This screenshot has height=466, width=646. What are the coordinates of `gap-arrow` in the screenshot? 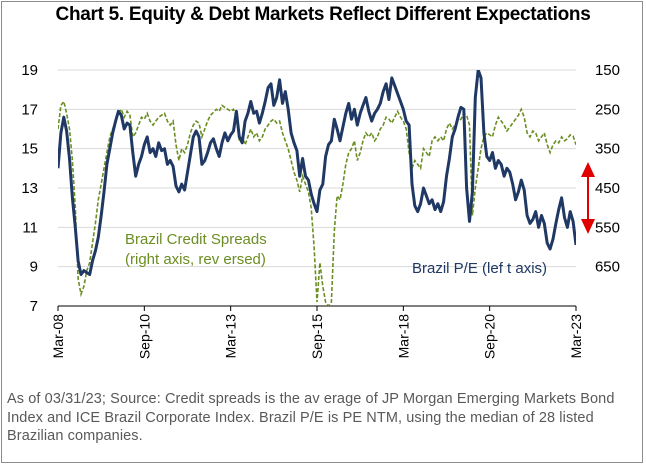 It's located at (588, 198).